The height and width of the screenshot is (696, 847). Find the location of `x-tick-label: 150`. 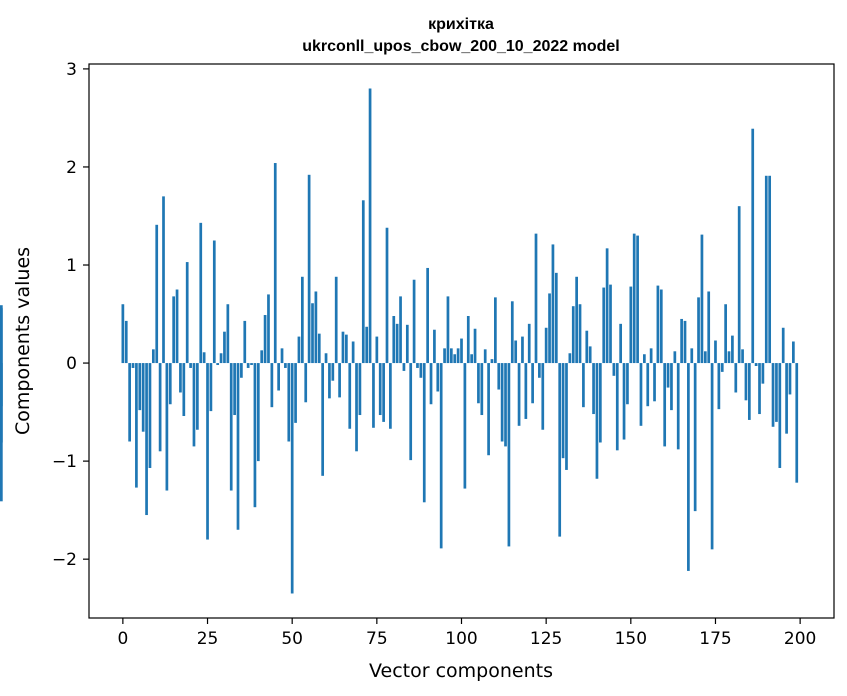

x-tick-label: 150 is located at coordinates (631, 639).